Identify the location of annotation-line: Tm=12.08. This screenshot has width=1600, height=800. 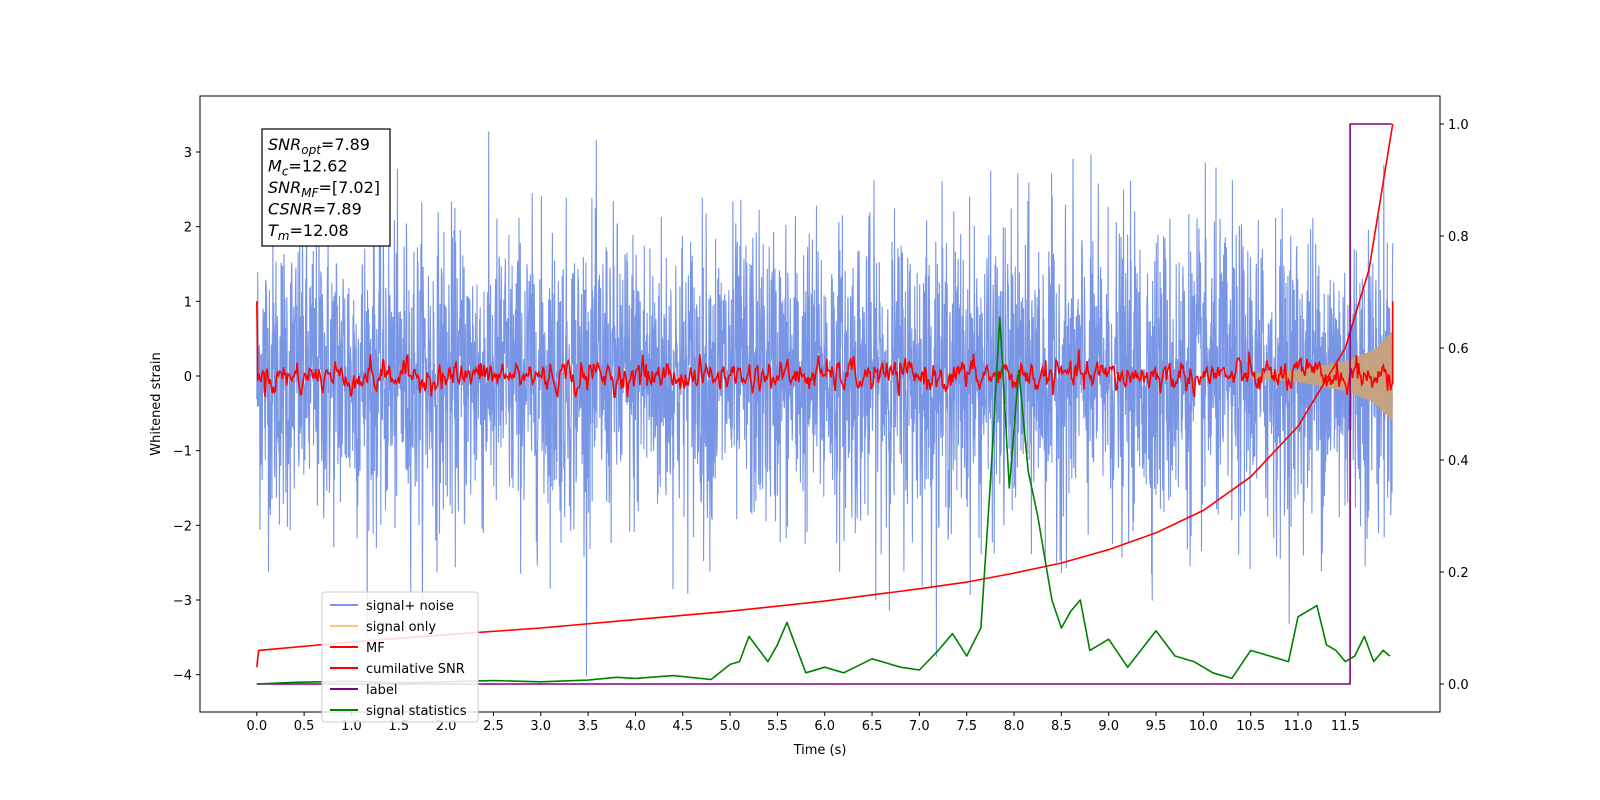
(308, 232).